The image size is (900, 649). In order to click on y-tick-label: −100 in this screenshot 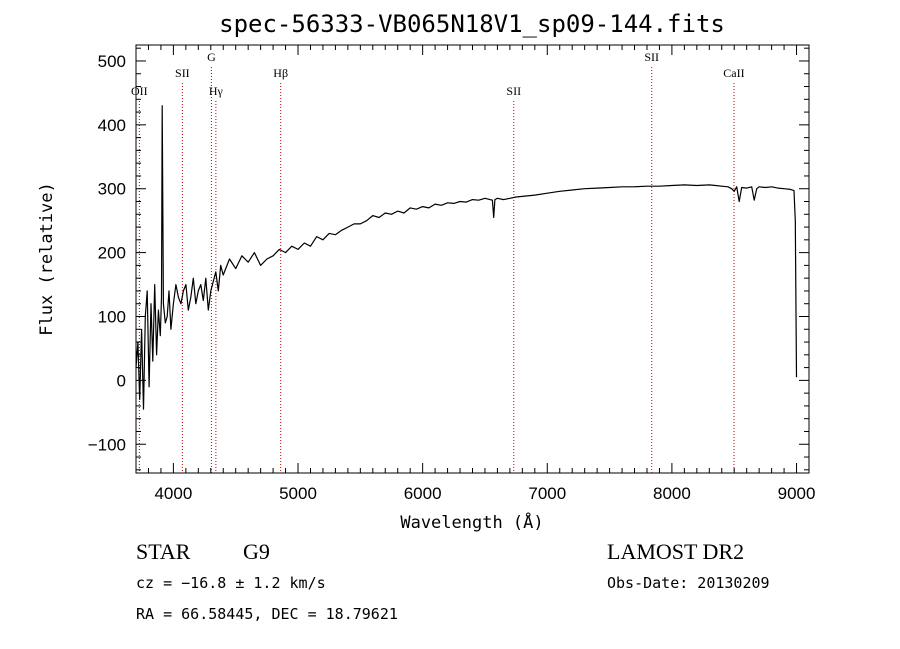, I will do `click(107, 444)`.